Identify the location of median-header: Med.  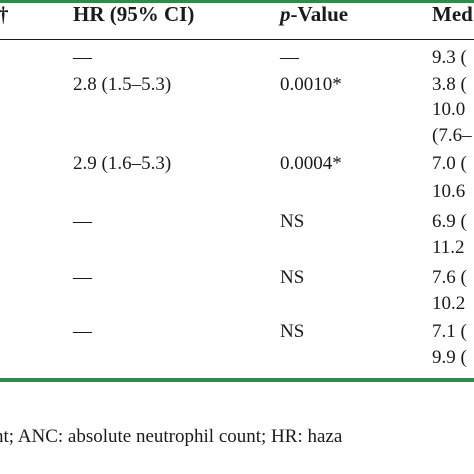
(452, 14).